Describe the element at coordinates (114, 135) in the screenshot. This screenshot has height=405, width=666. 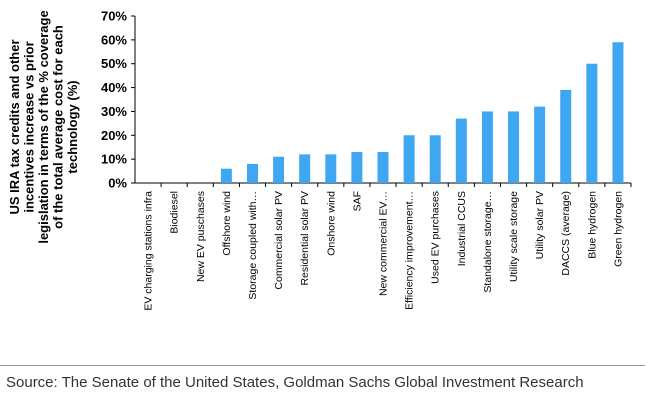
I see `y-tick-label: 20%` at that location.